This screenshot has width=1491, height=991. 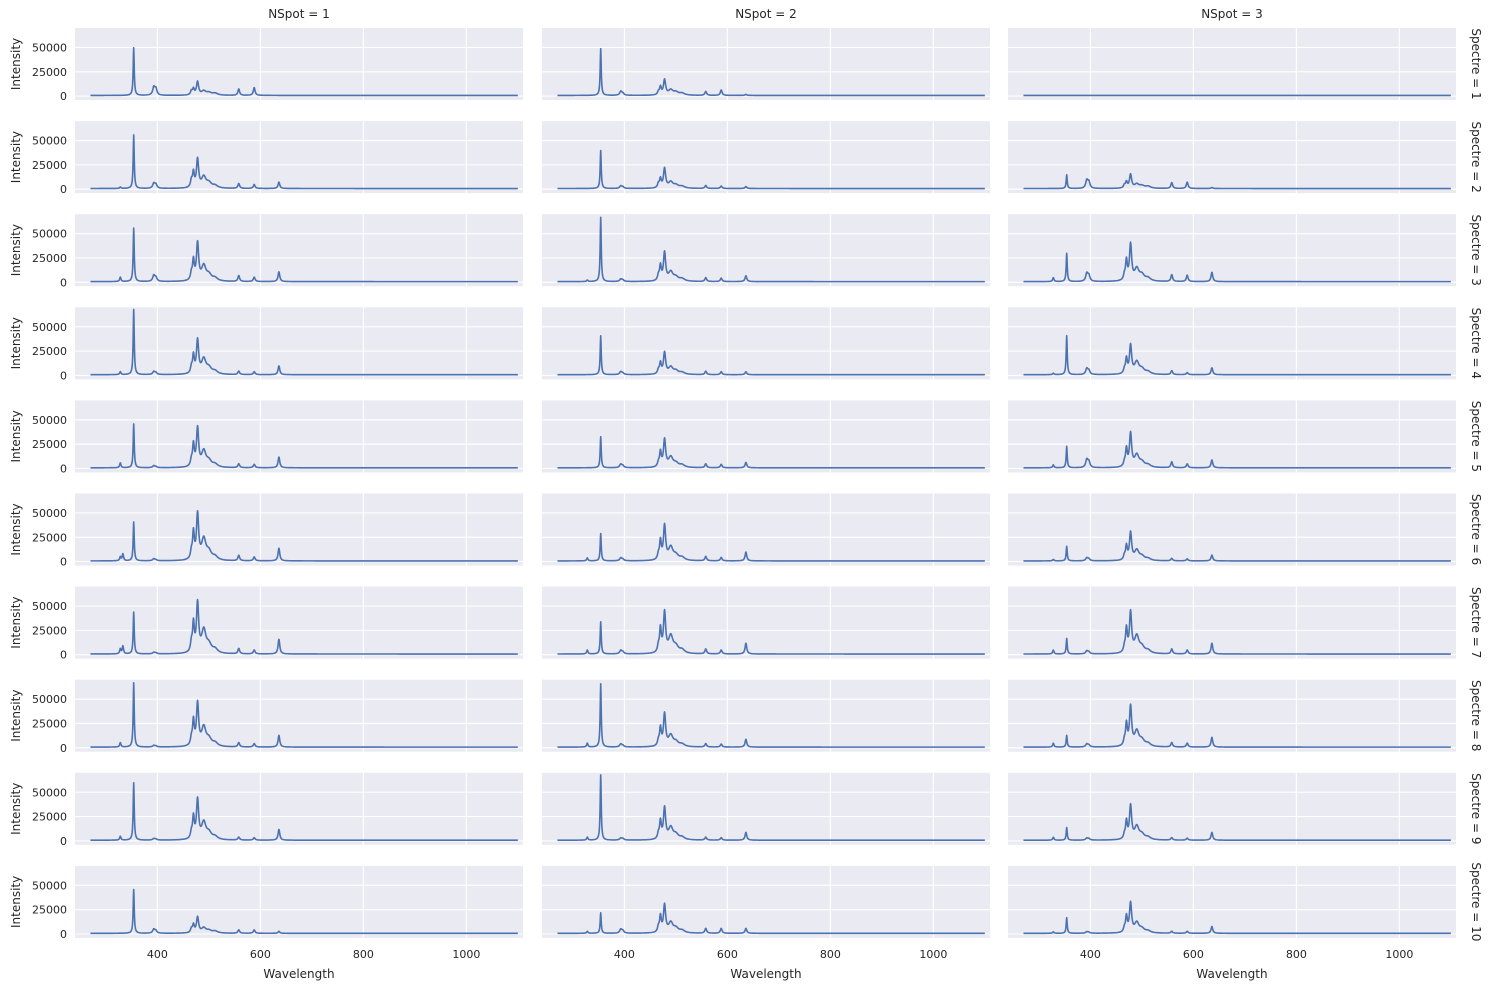 What do you see at coordinates (363, 954) in the screenshot?
I see `x-tick-label: 800` at bounding box center [363, 954].